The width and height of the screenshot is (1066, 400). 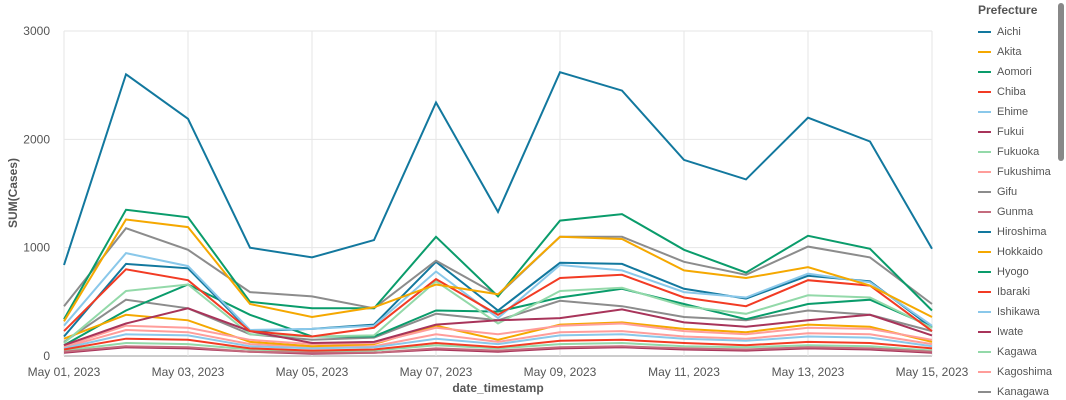 I want to click on x-tick-label: May 05, 2023, so click(x=312, y=372).